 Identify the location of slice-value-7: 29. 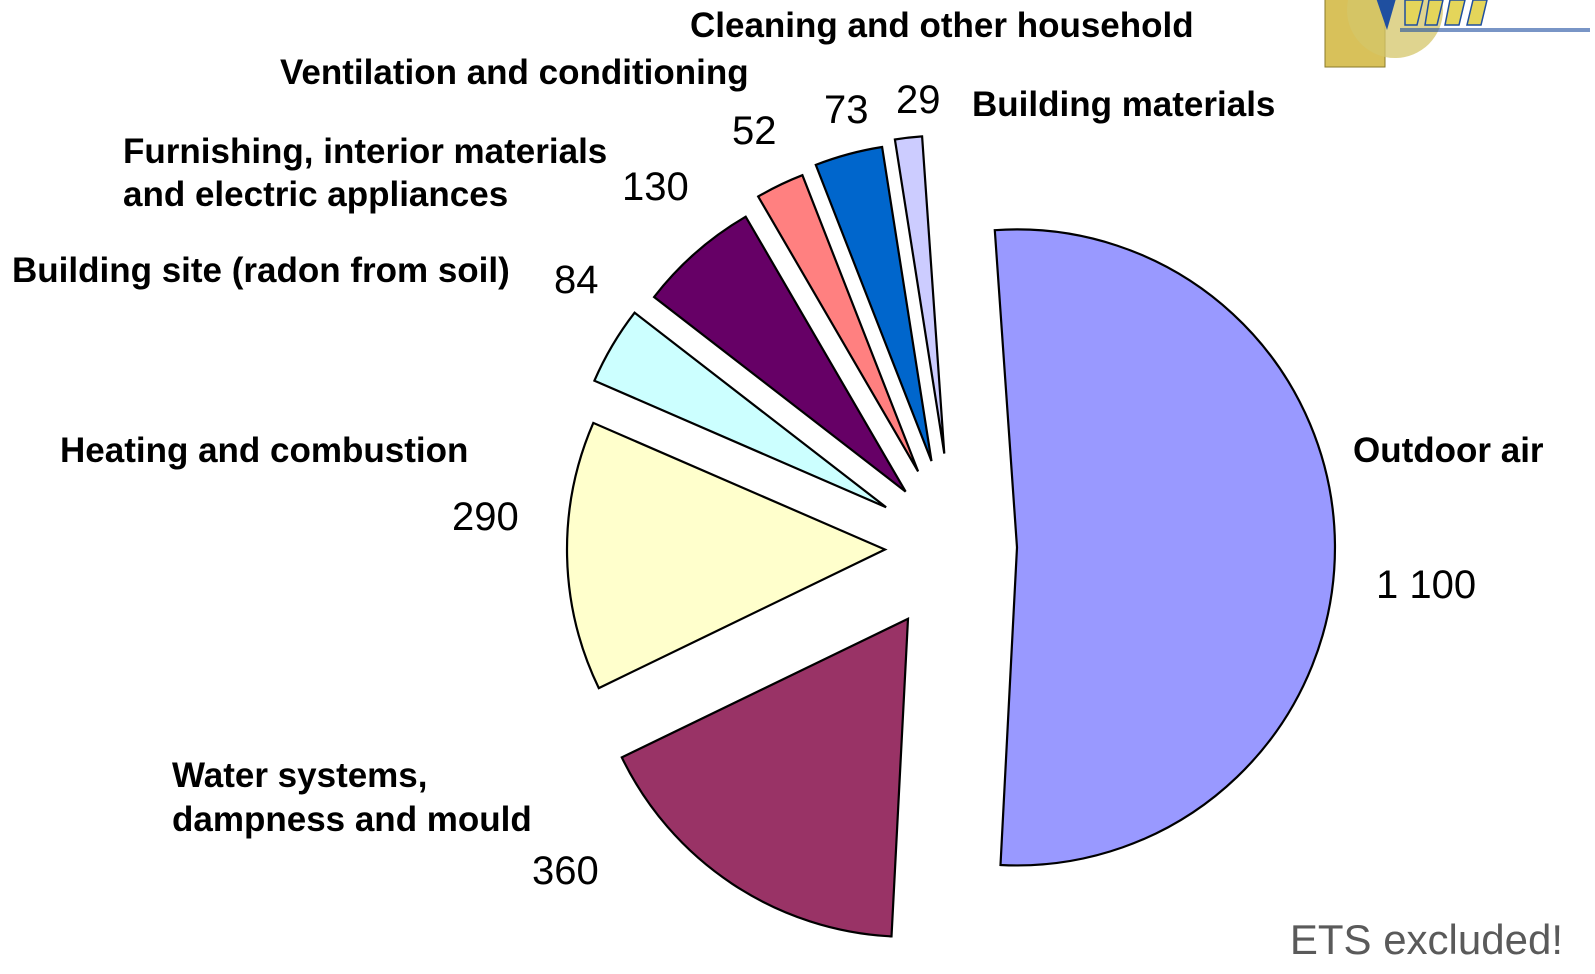
(918, 100).